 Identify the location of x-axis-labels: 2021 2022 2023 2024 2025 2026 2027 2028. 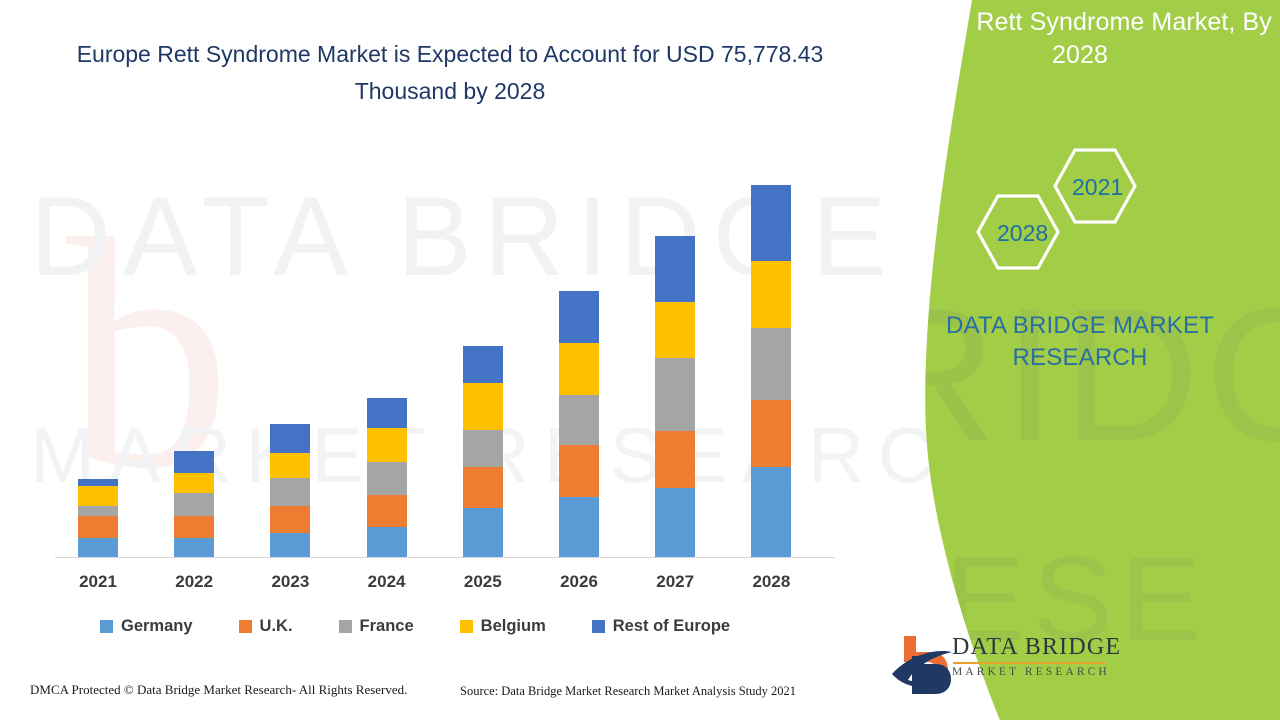
(445, 586).